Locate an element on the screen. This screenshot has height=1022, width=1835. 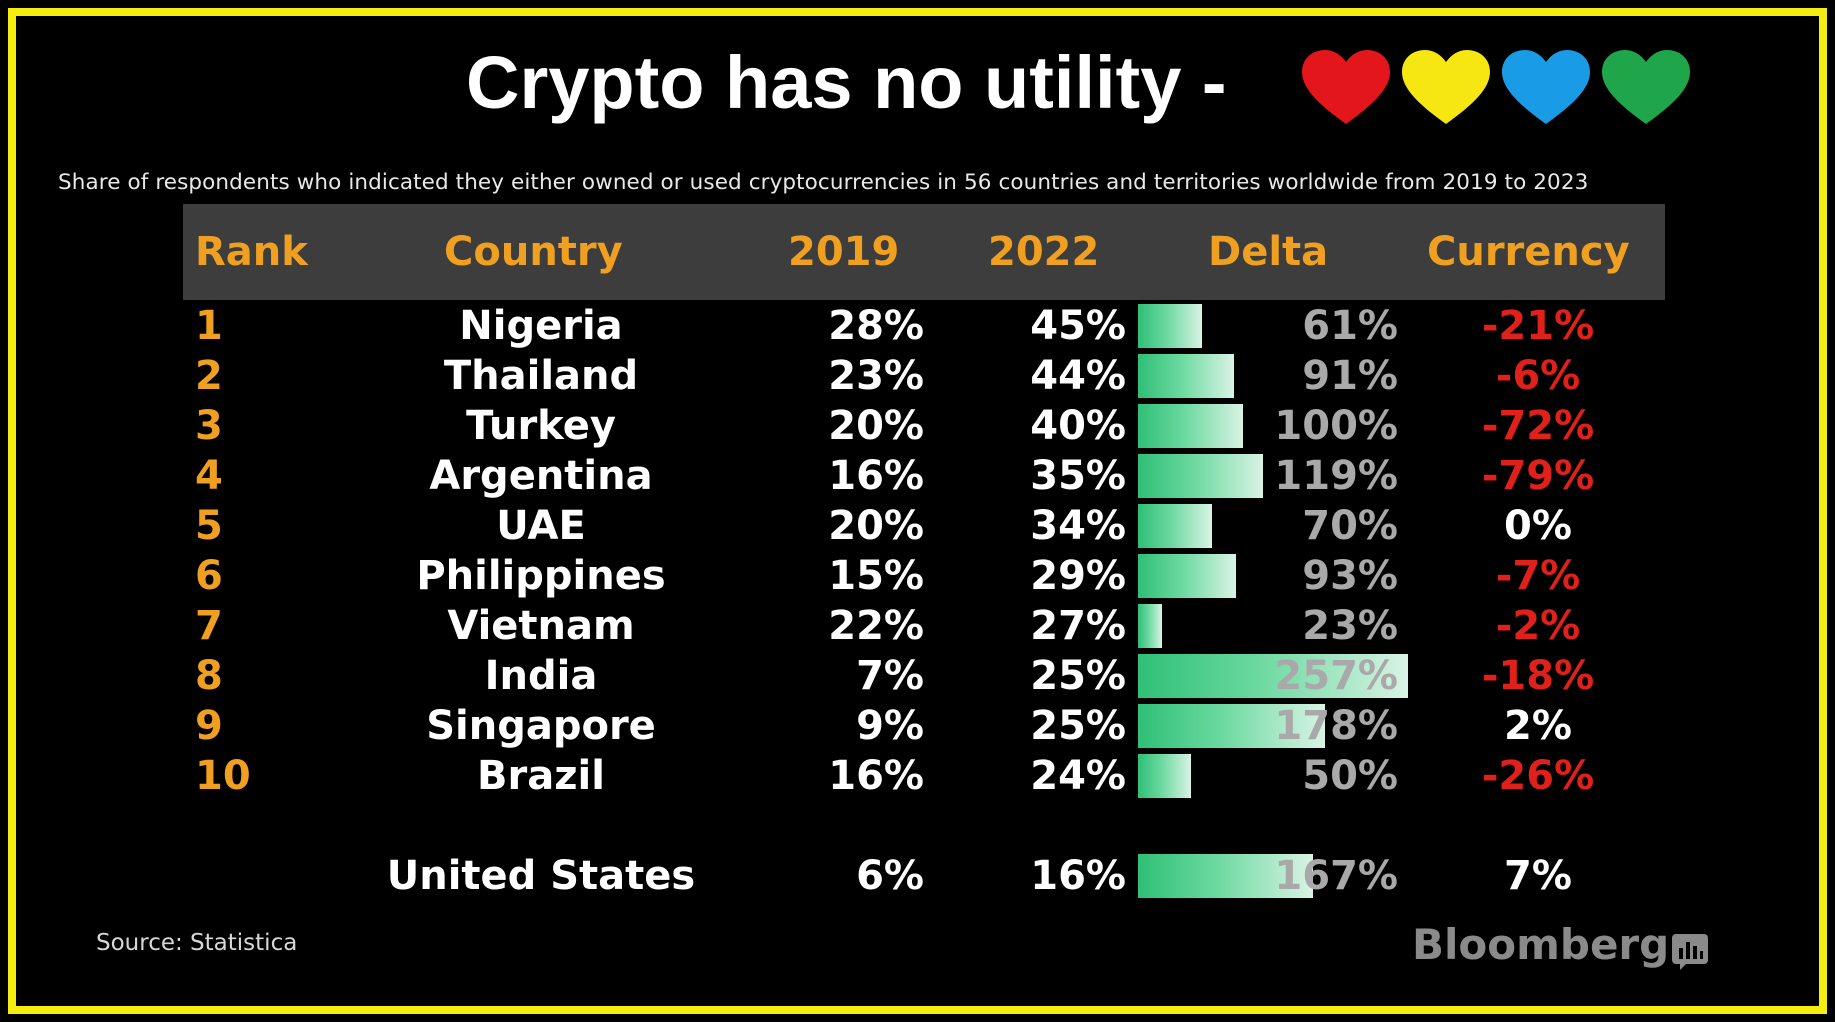
bloomberg-logo: Bloomberg is located at coordinates (1541, 944).